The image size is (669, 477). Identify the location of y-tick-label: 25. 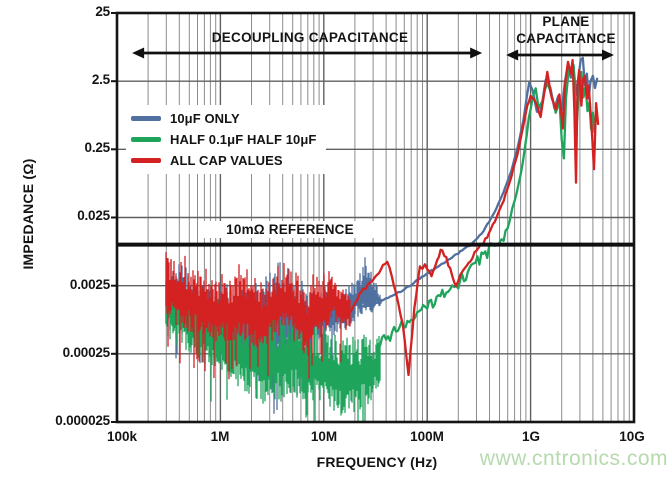
(102, 11).